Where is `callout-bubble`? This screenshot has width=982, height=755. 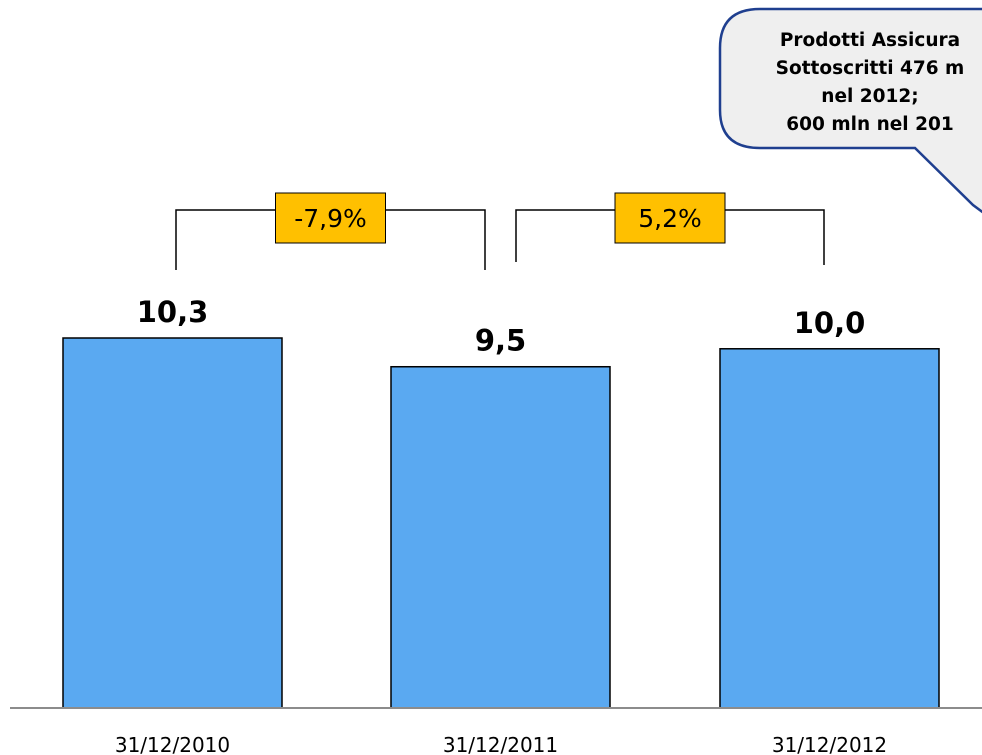 callout-bubble is located at coordinates (850, 110).